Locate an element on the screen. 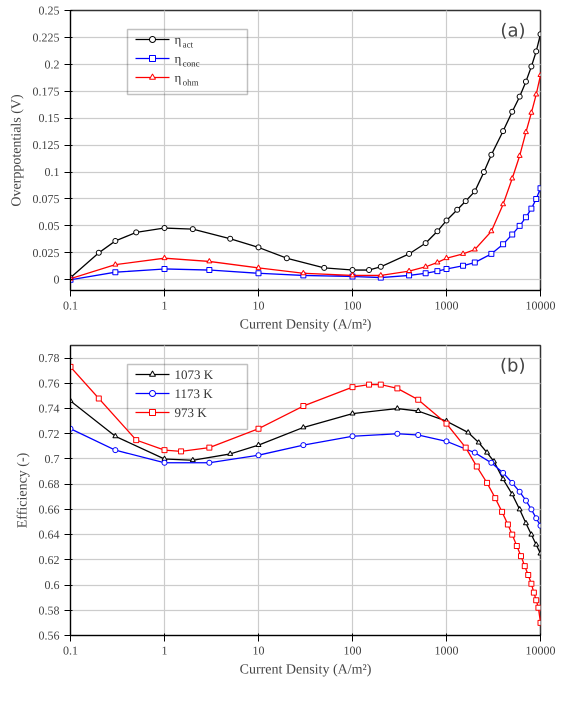  y-tick-label: 0.78 is located at coordinates (49, 358).